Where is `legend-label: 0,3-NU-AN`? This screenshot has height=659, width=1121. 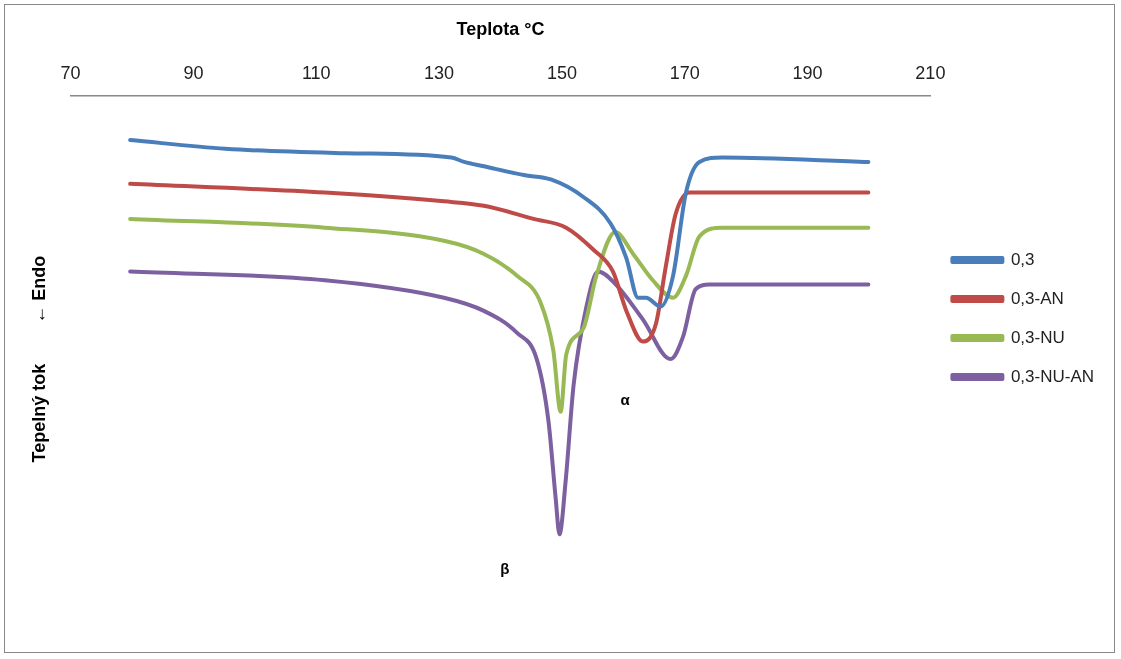
legend-label: 0,3-NU-AN is located at coordinates (1052, 376).